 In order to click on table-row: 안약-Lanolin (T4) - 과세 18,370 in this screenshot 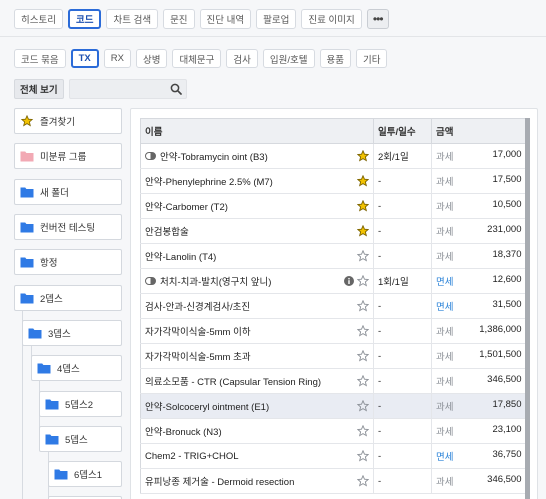, I will do `click(333, 256)`.